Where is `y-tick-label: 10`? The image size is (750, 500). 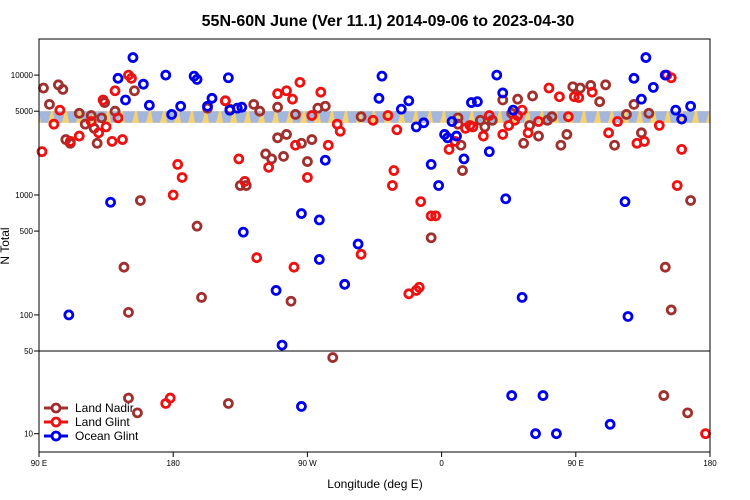
y-tick-label: 10 is located at coordinates (28, 434).